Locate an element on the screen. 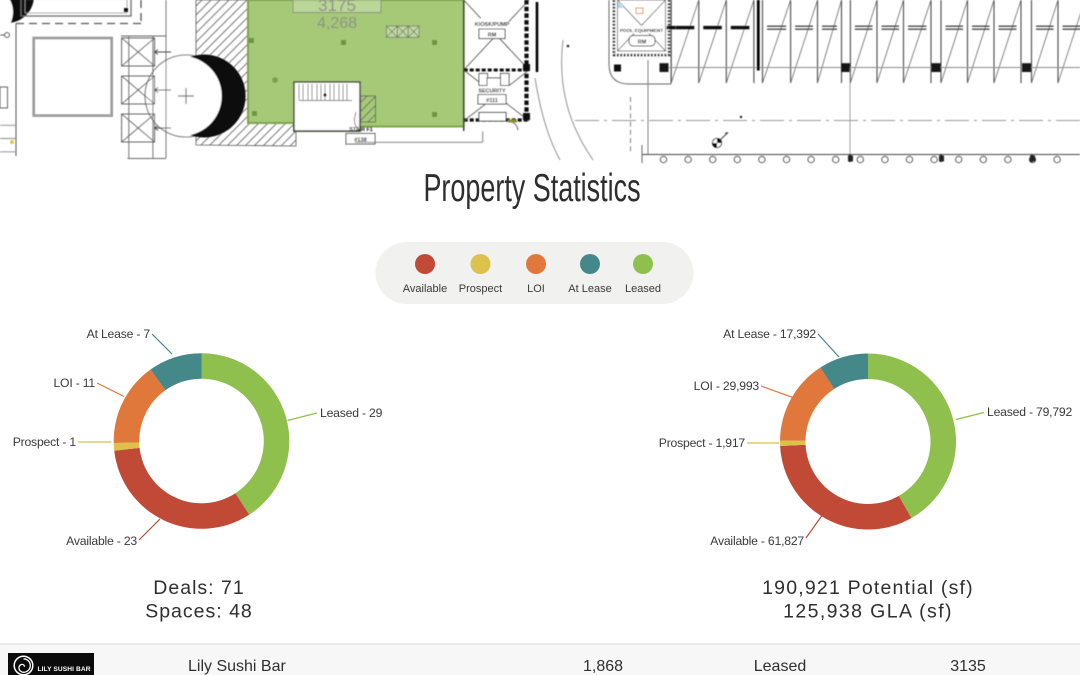 This screenshot has width=1080, height=675. svg-text: Deals: 71 is located at coordinates (198, 588).